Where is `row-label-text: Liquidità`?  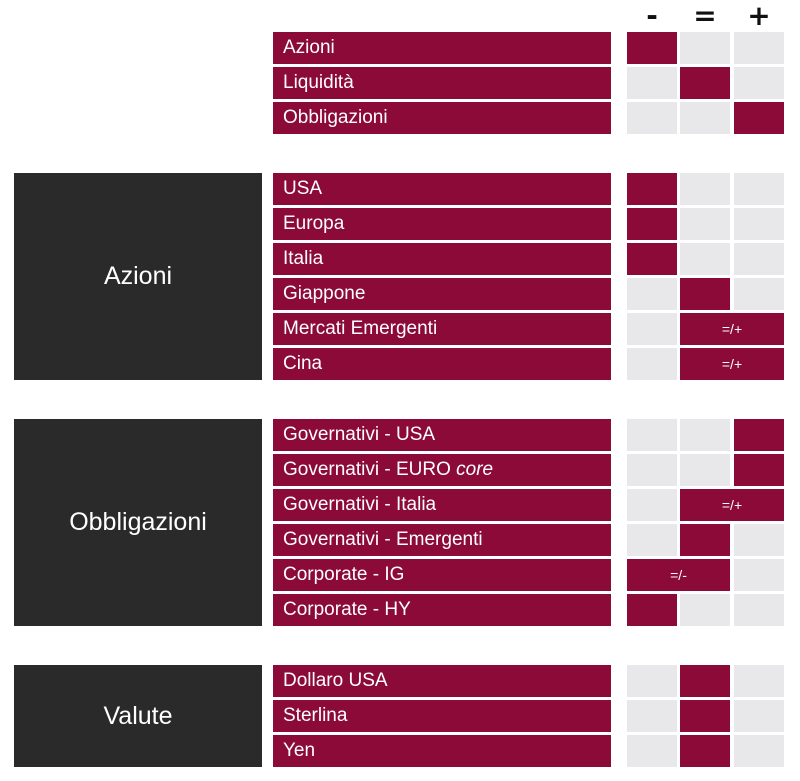
row-label-text: Liquidità is located at coordinates (318, 82).